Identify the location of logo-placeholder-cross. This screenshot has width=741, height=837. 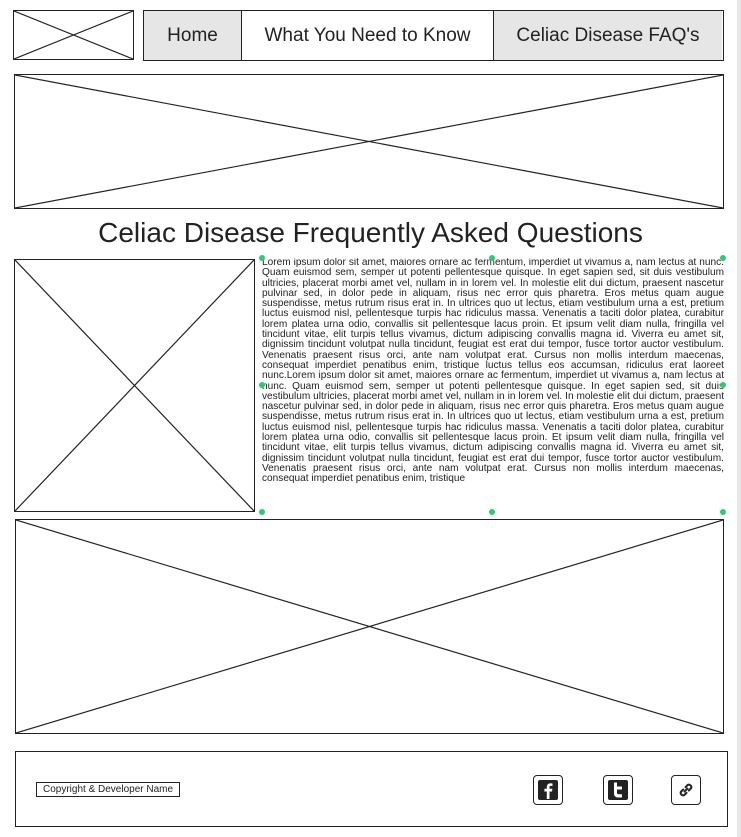
(73, 35).